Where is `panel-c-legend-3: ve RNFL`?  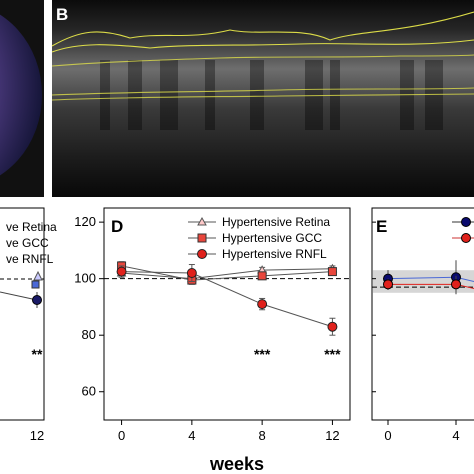
panel-c-legend-3: ve RNFL is located at coordinates (30, 259).